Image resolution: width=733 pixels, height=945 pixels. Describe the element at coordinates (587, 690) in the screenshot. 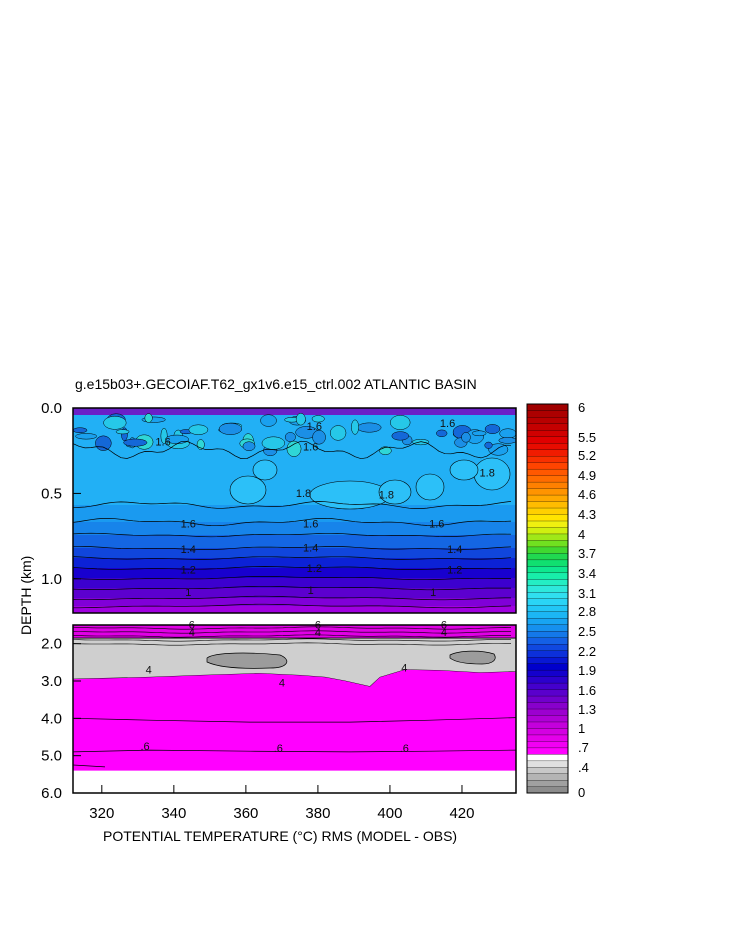

I see `colorbar-label: 1.6` at that location.